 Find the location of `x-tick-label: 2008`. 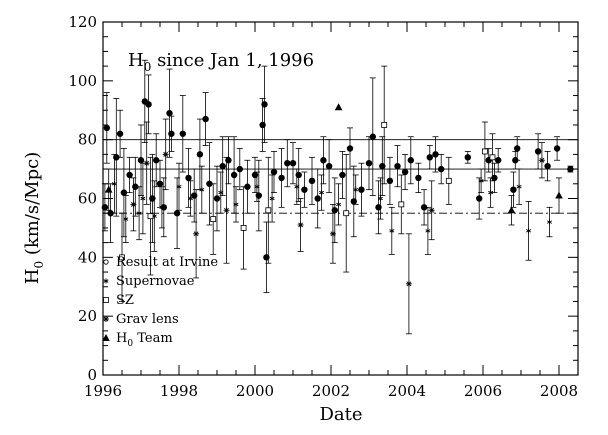

x-tick-label: 2008 is located at coordinates (559, 391).